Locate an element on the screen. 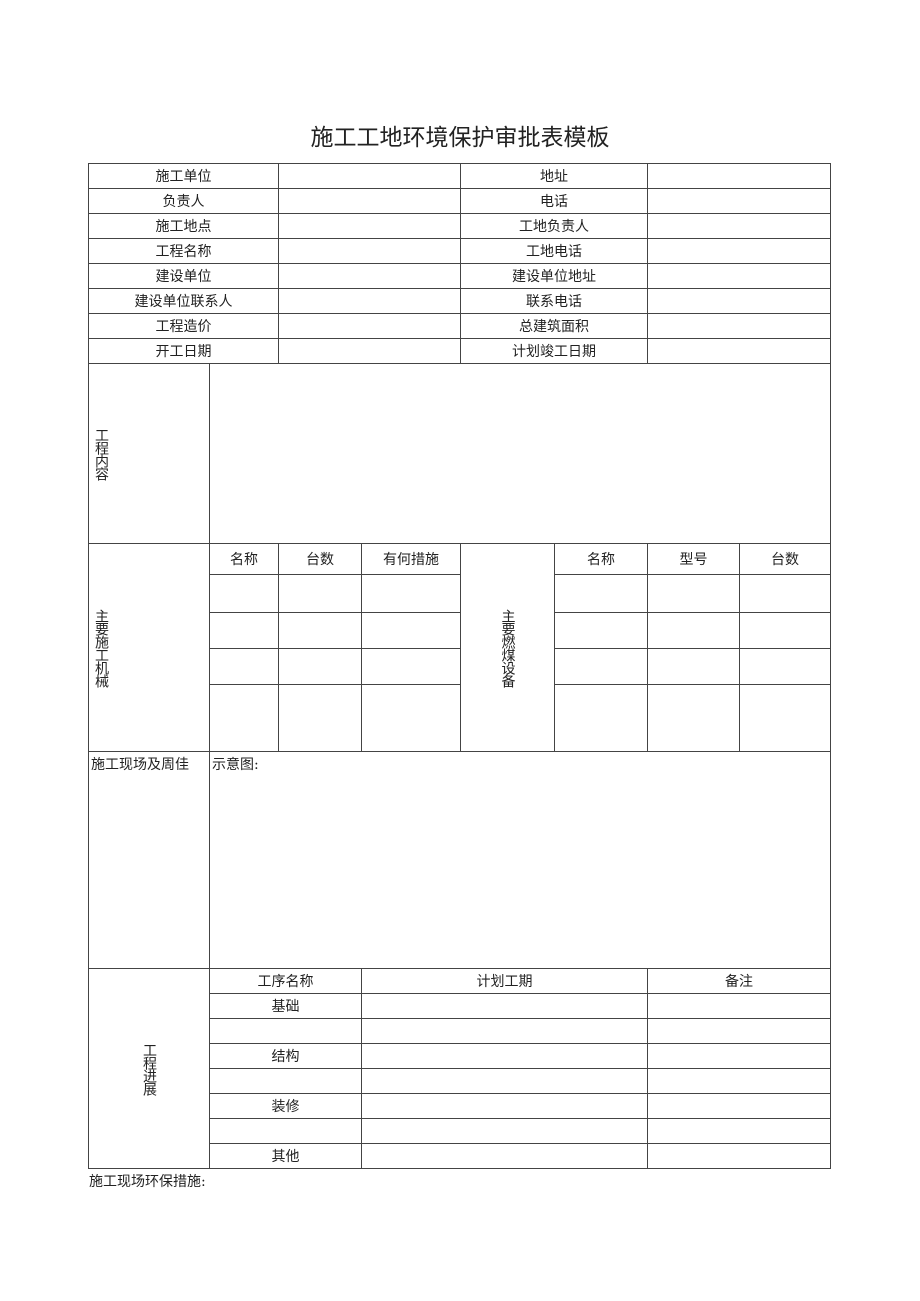 The image size is (920, 1301). info-label: 工程造价 is located at coordinates (183, 326).